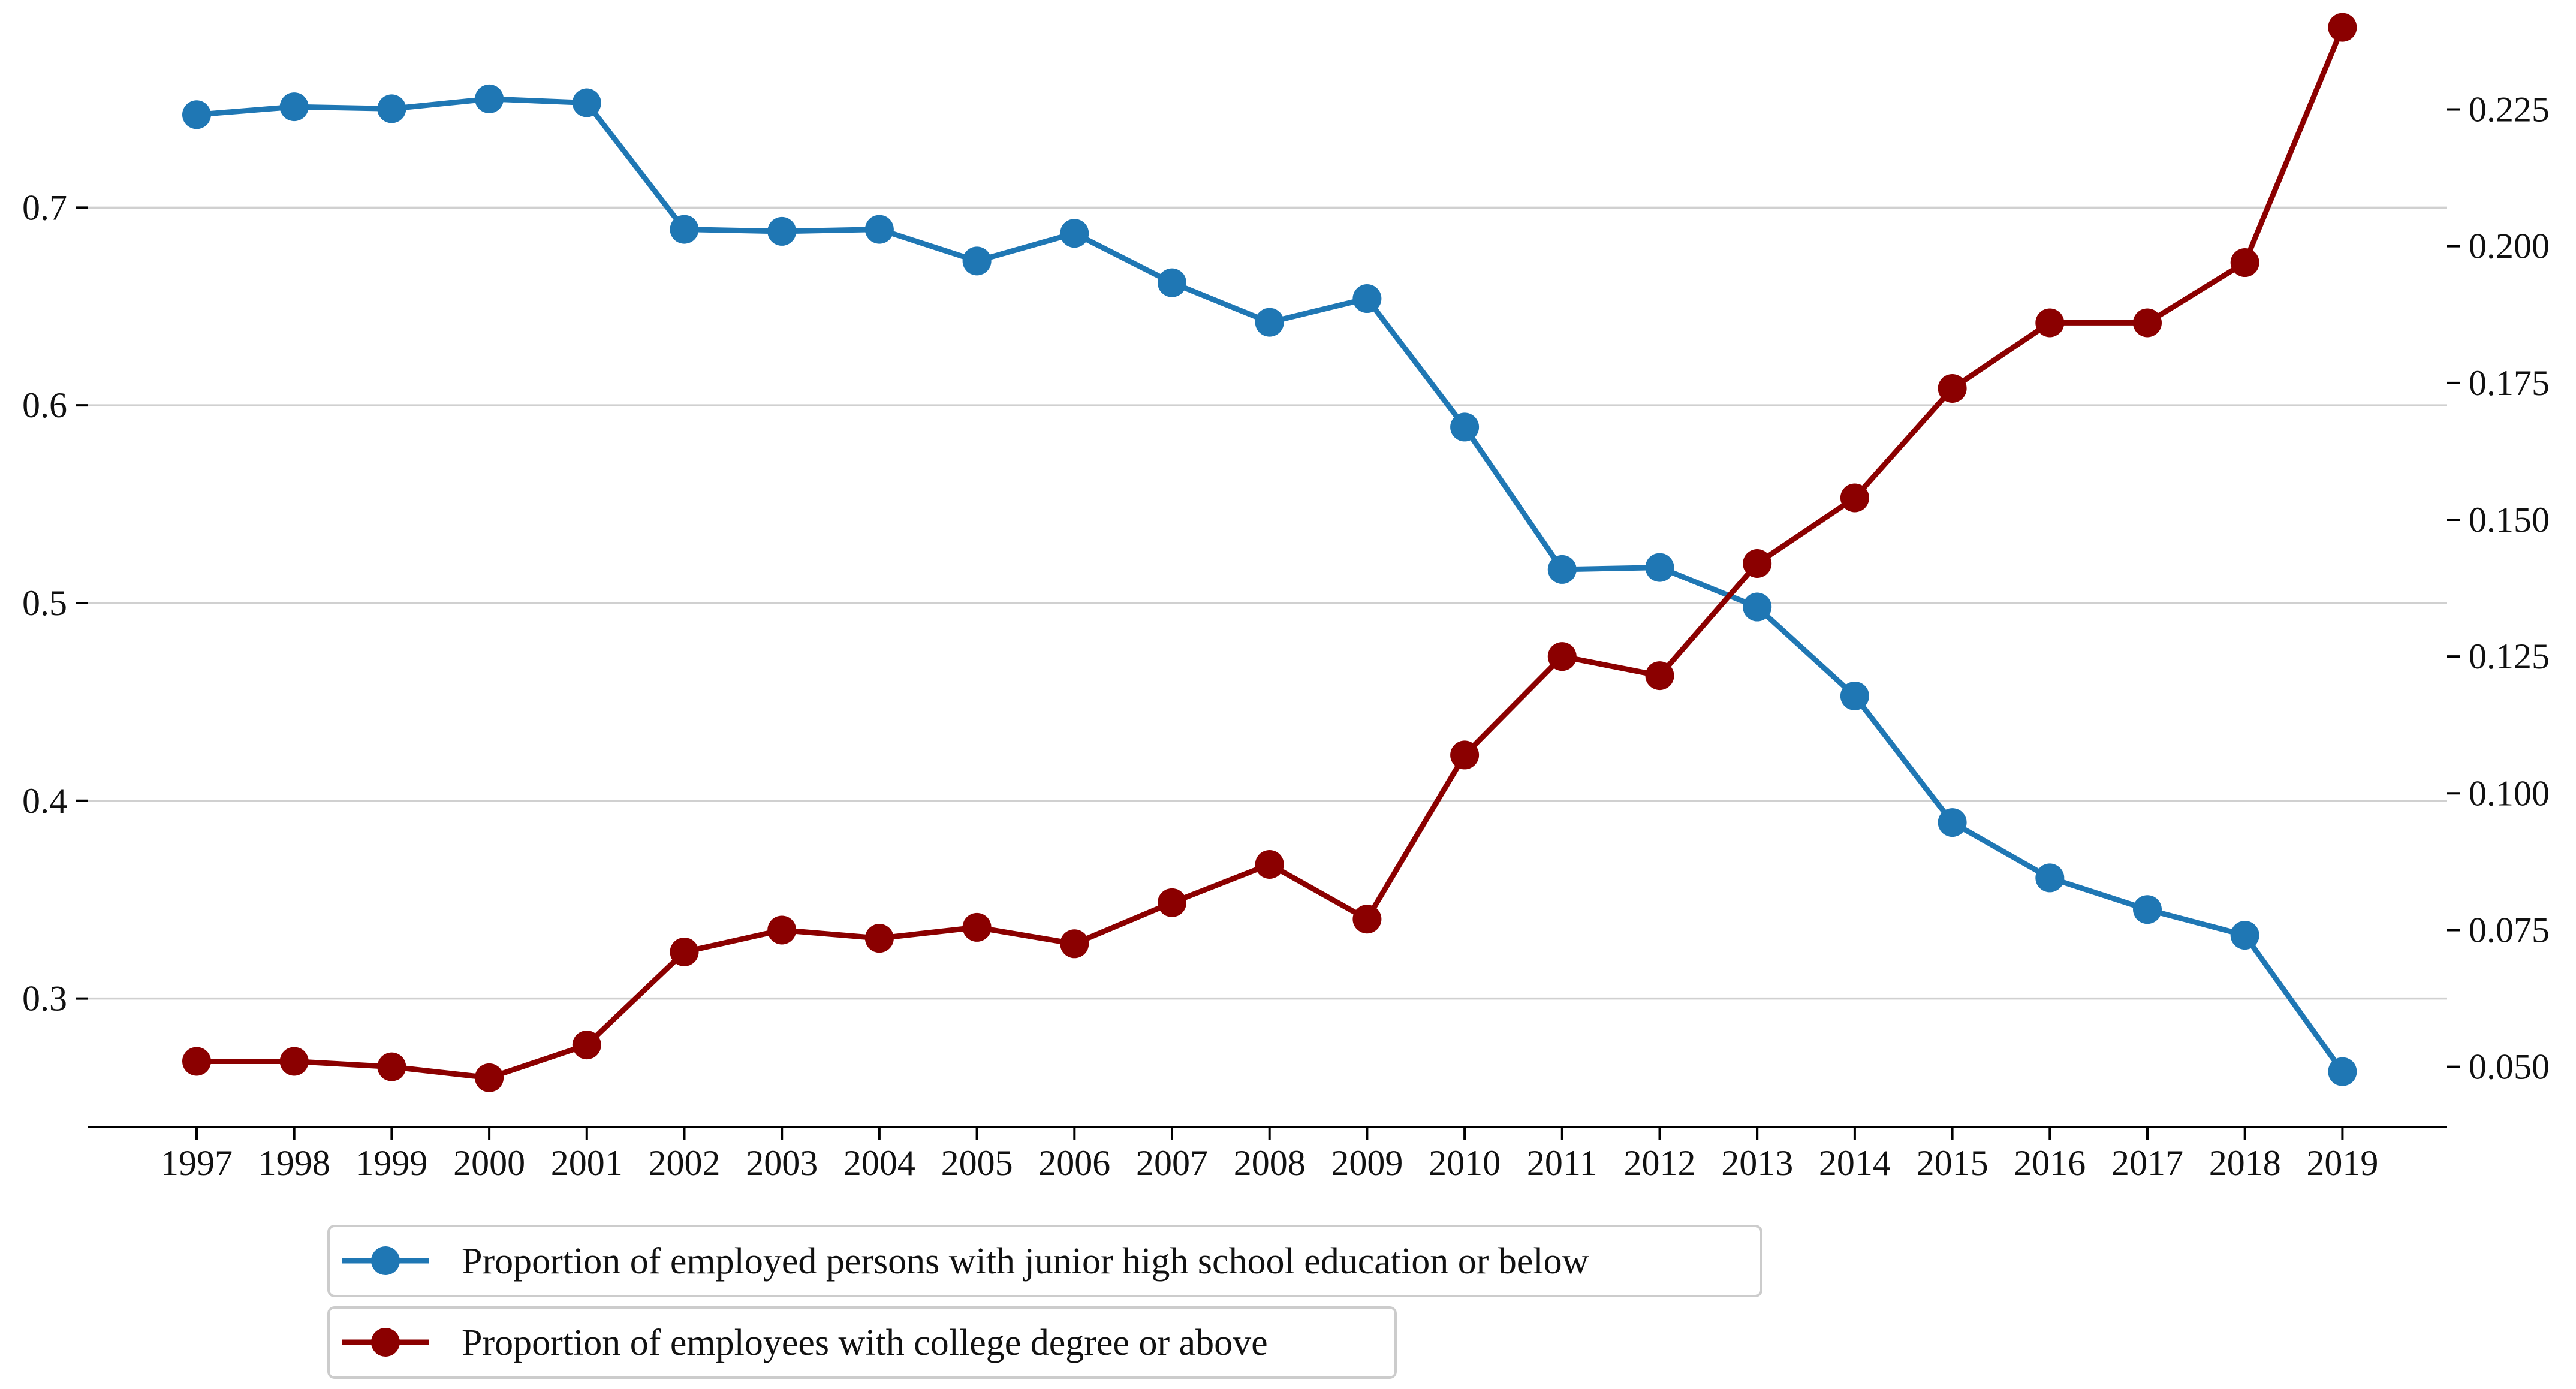 Image resolution: width=2576 pixels, height=1389 pixels. I want to click on x-tick-label: 2003, so click(782, 1163).